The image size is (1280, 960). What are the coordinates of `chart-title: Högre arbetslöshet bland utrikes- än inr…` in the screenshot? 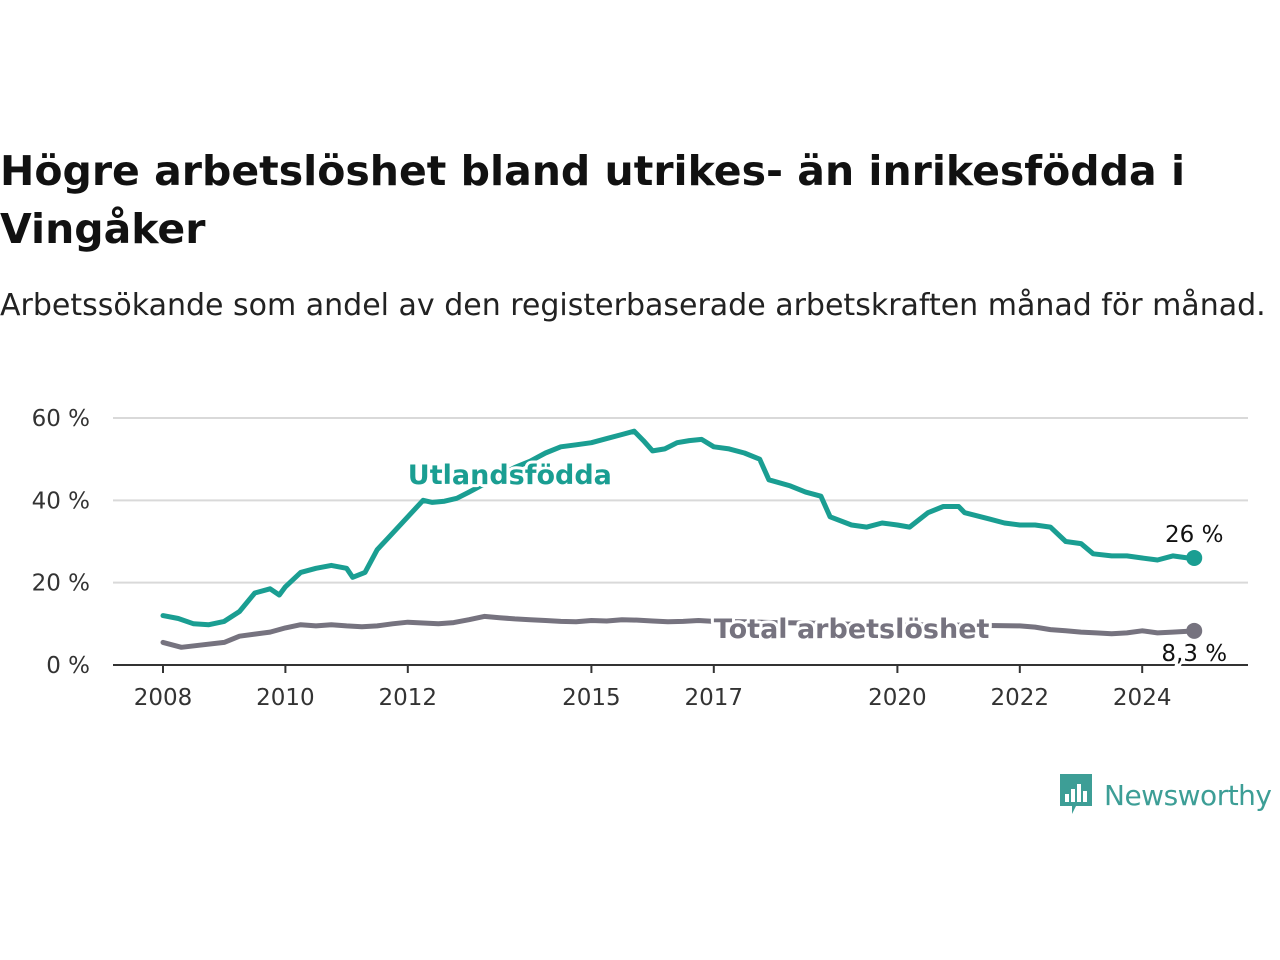 It's located at (592, 200).